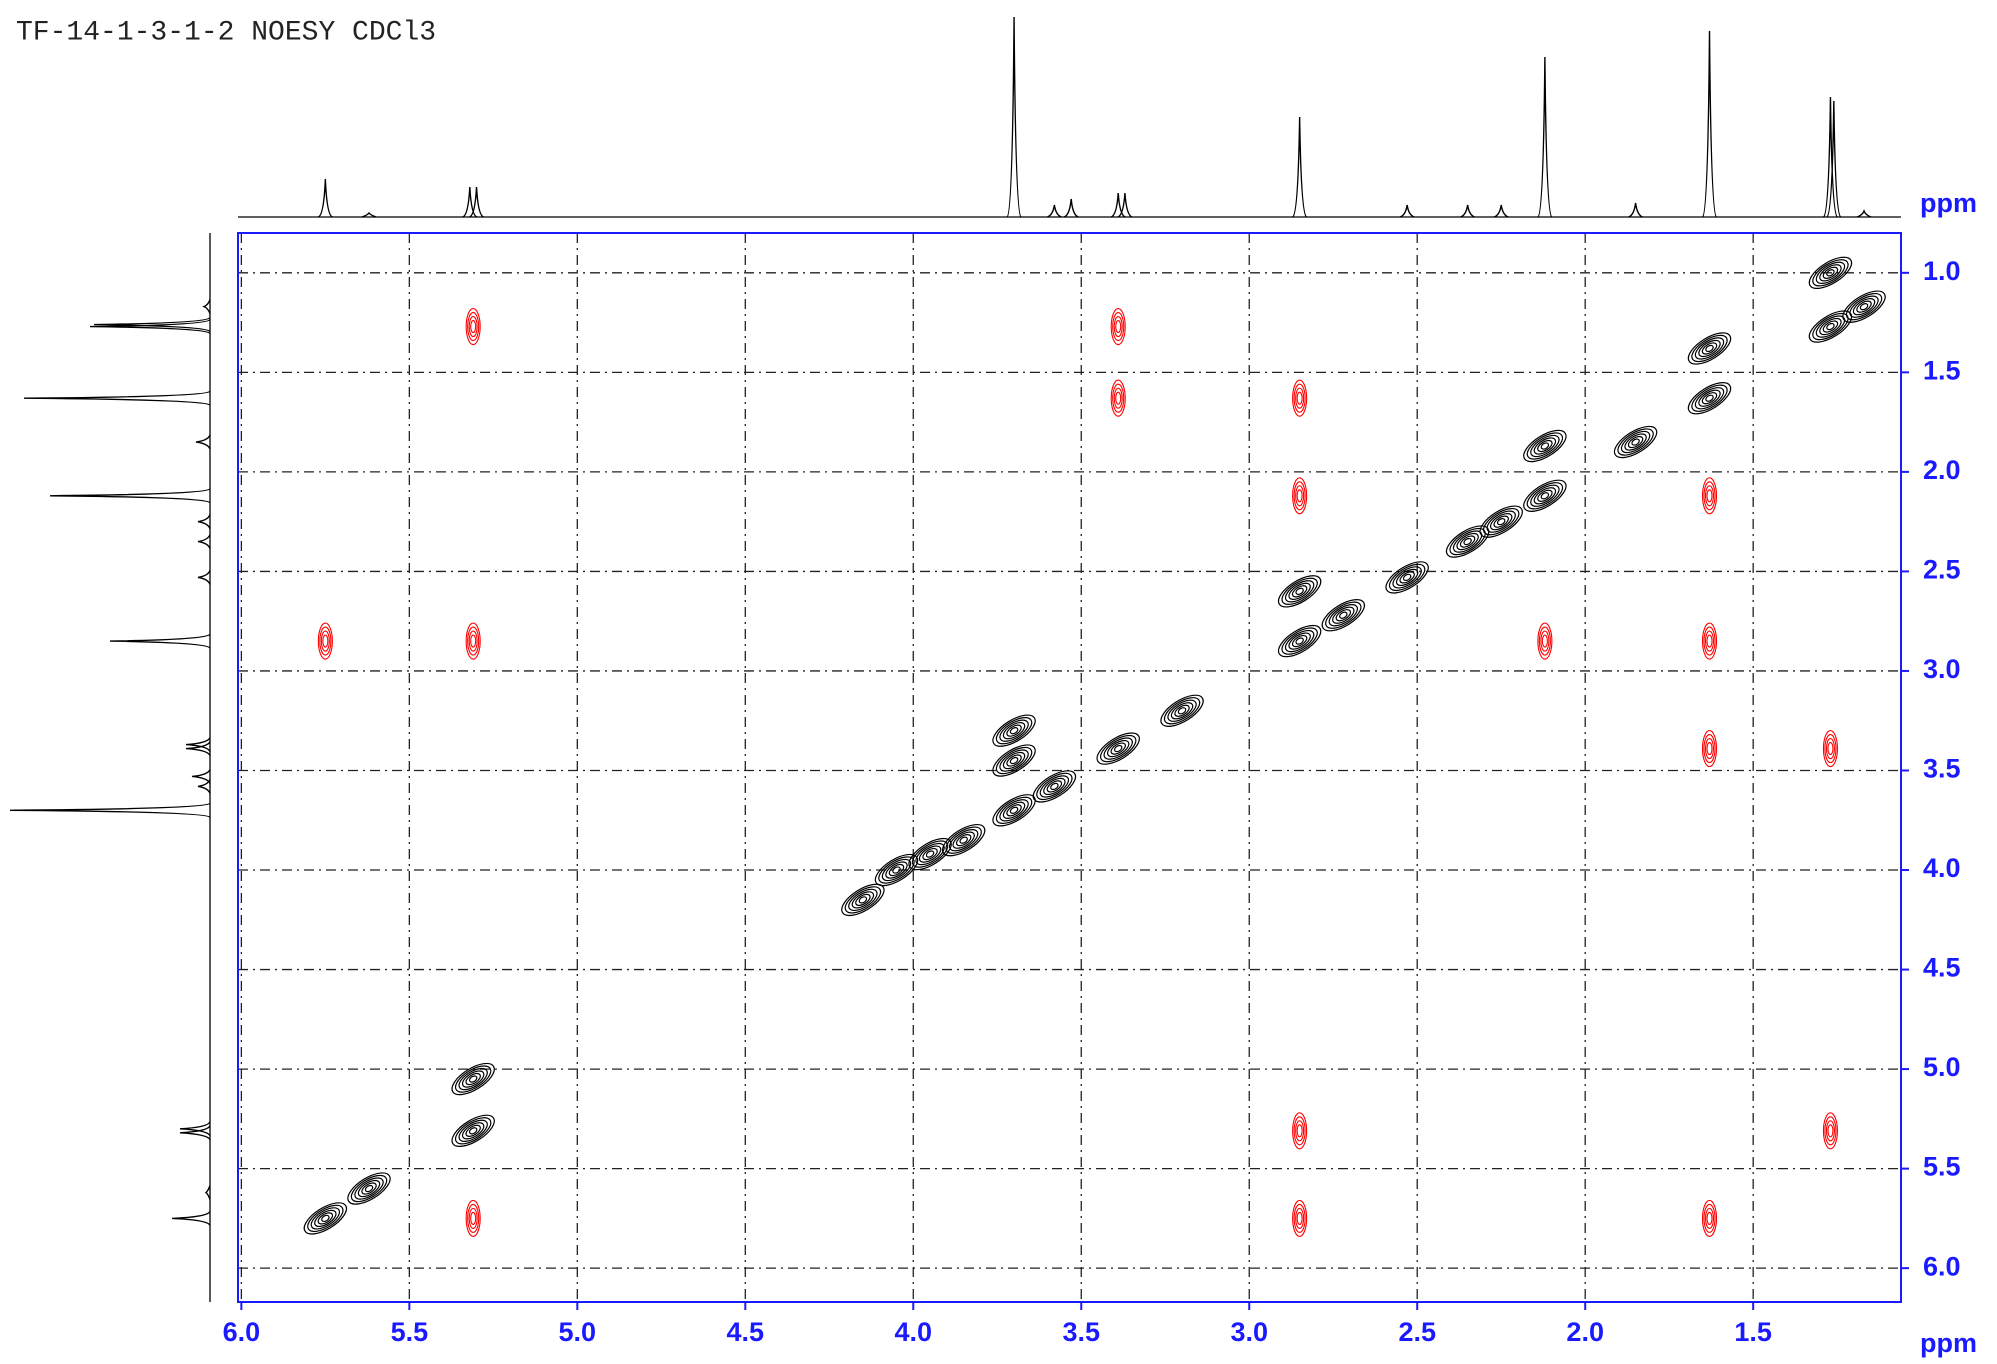 This screenshot has height=1364, width=1997. Describe the element at coordinates (1948, 1343) in the screenshot. I see `x-axis-label: ppm` at that location.